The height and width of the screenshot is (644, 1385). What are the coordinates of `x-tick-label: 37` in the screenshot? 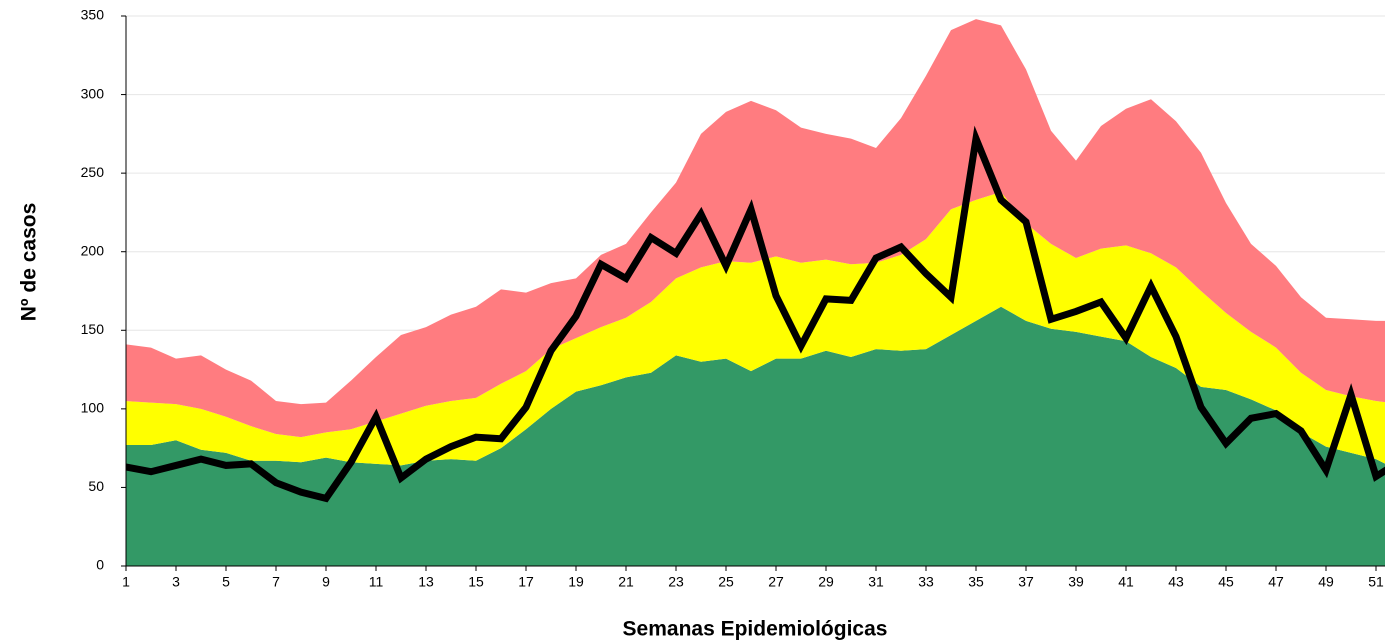 It's located at (1026, 582).